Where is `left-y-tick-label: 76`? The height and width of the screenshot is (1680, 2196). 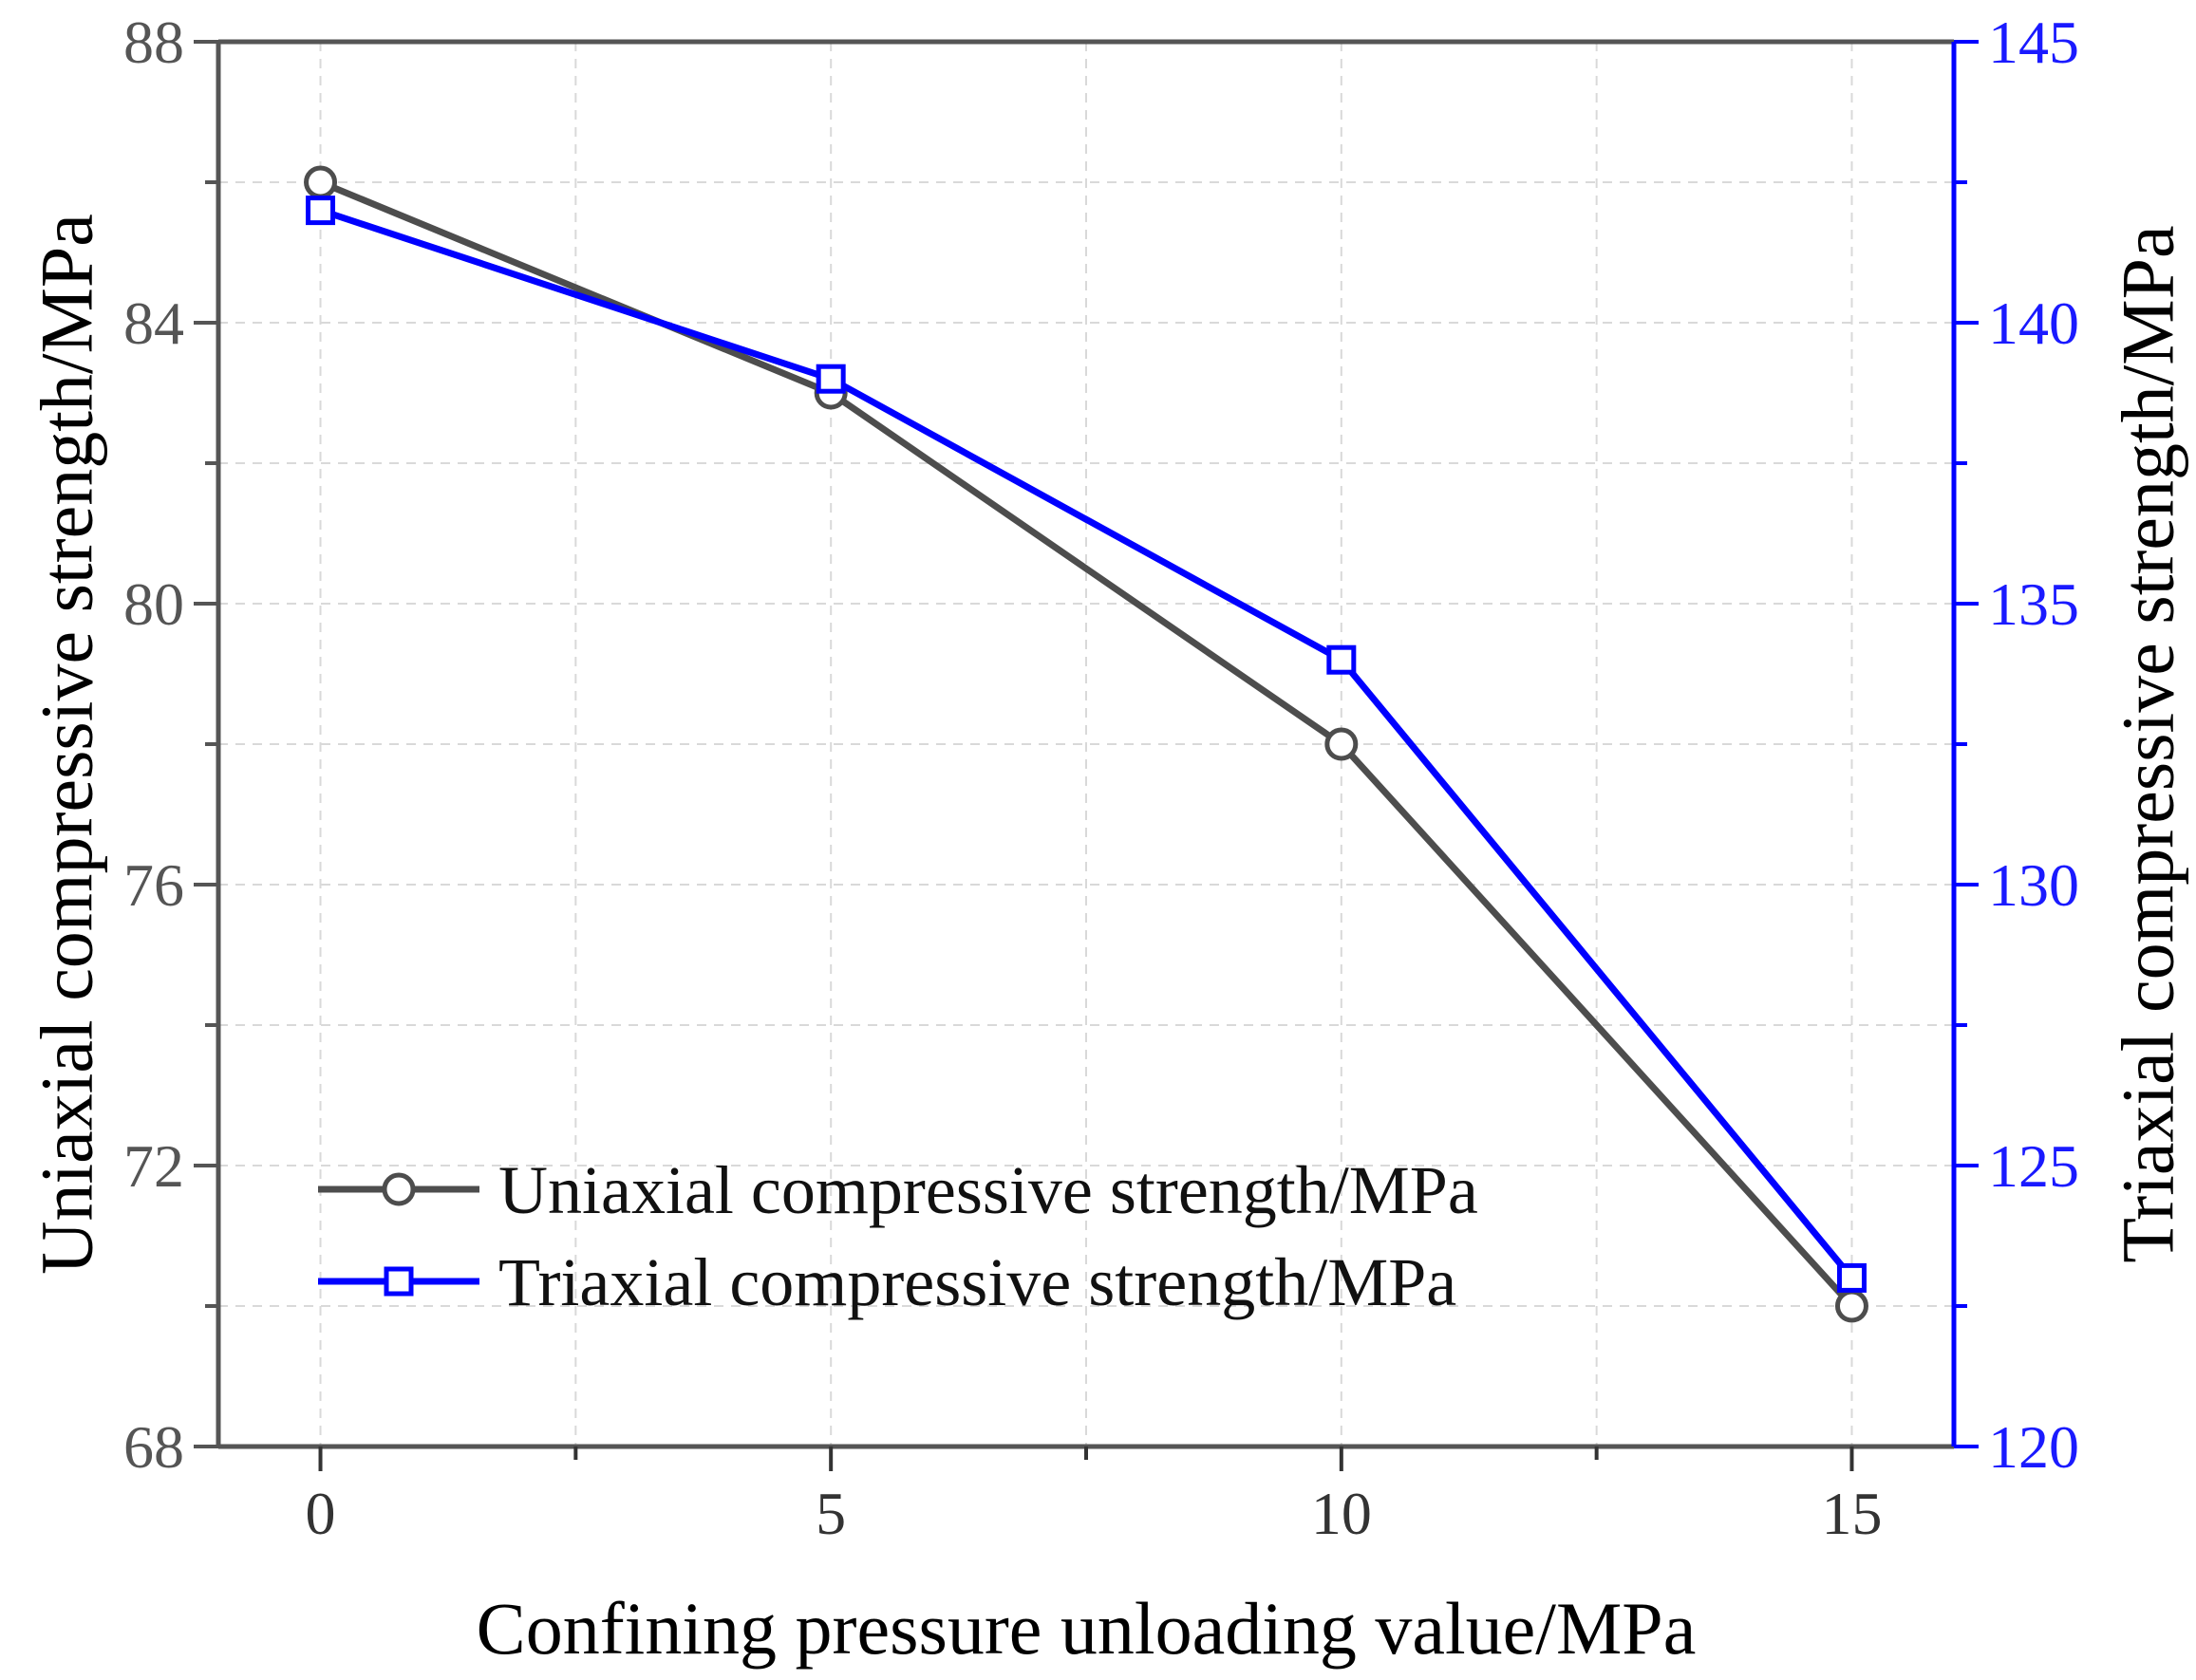
left-y-tick-label: 76 is located at coordinates (153, 885).